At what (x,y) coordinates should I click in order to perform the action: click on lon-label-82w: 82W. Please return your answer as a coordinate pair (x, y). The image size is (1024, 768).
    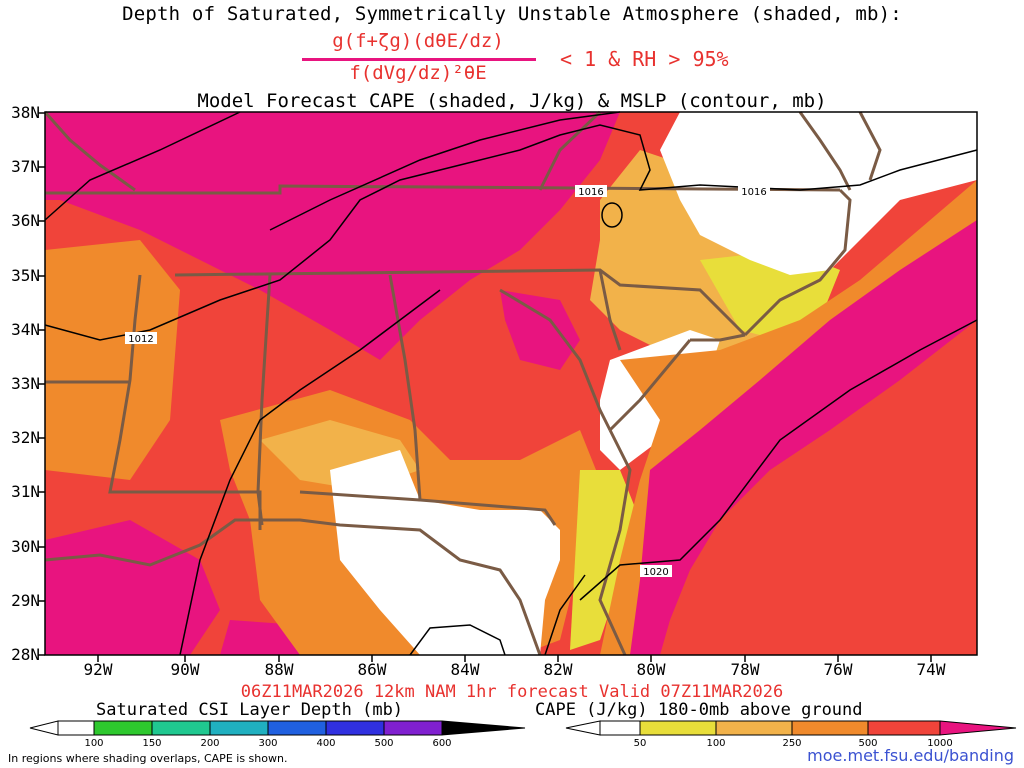
    Looking at the image, I should click on (558, 669).